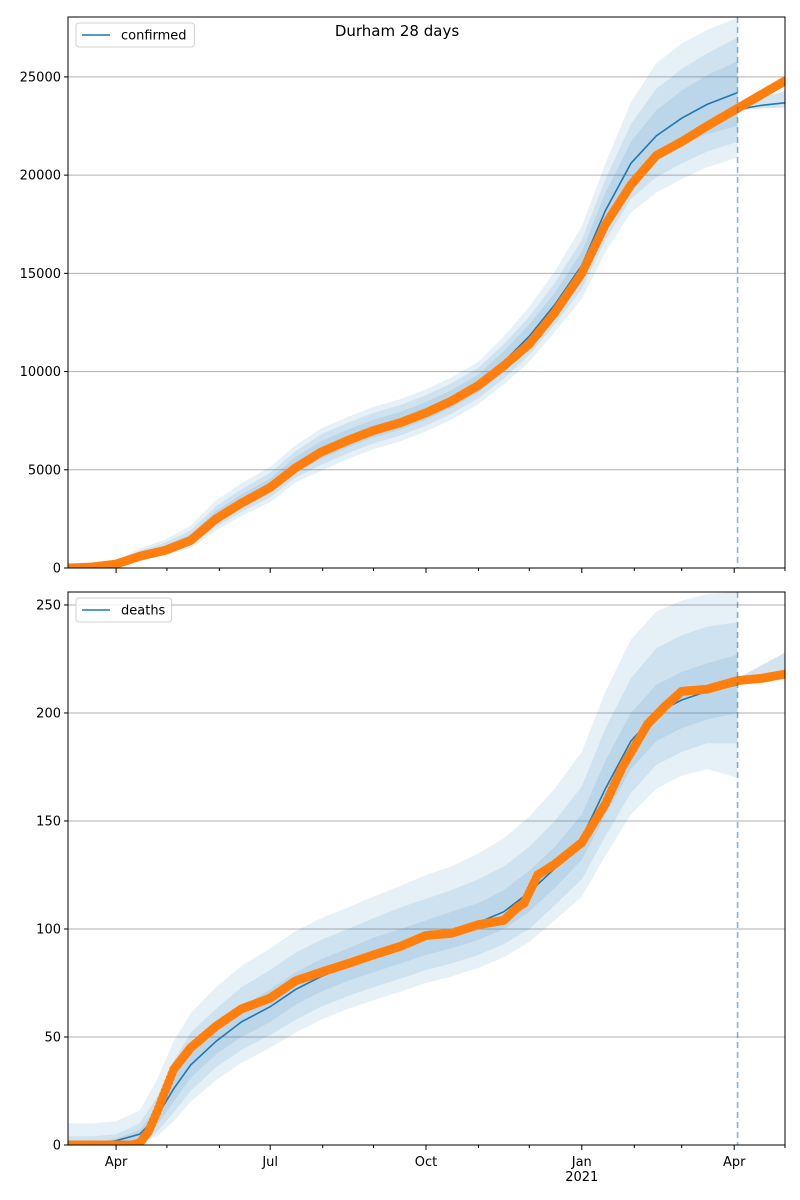  What do you see at coordinates (48, 821) in the screenshot?
I see `y-tick-label: 150` at bounding box center [48, 821].